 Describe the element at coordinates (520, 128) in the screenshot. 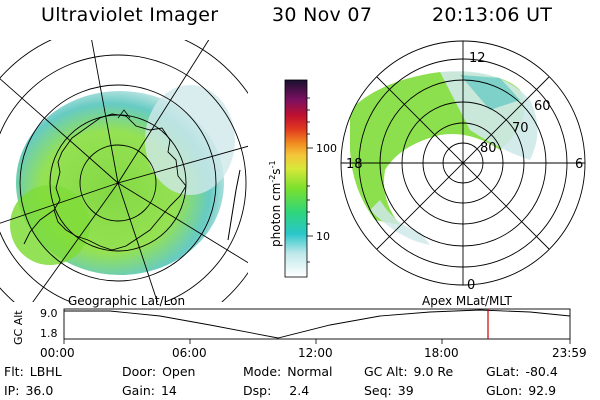

I see `mlat-label-70: 70` at that location.